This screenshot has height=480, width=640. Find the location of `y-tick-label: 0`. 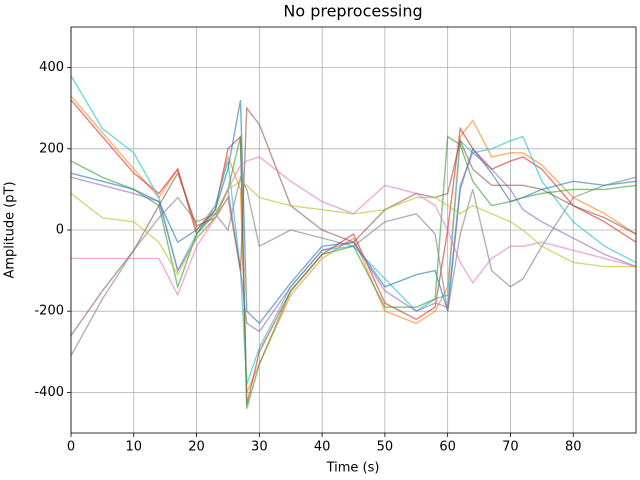

y-tick-label: 0 is located at coordinates (60, 230).